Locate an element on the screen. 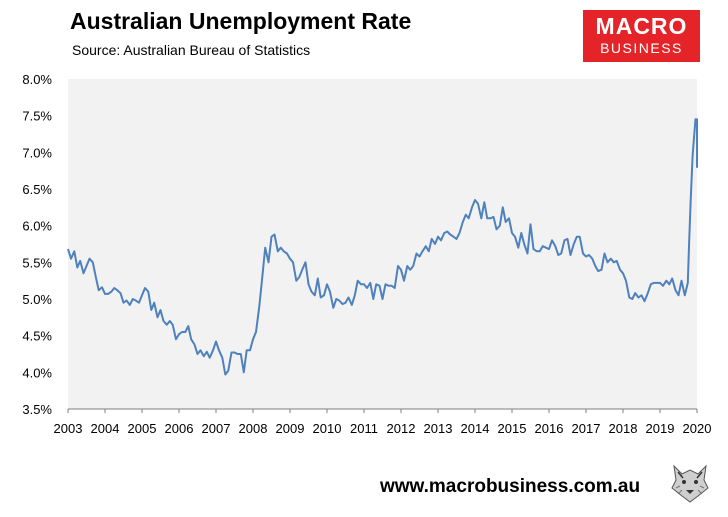  chart-title: Australian Unemployment Rate is located at coordinates (241, 21).